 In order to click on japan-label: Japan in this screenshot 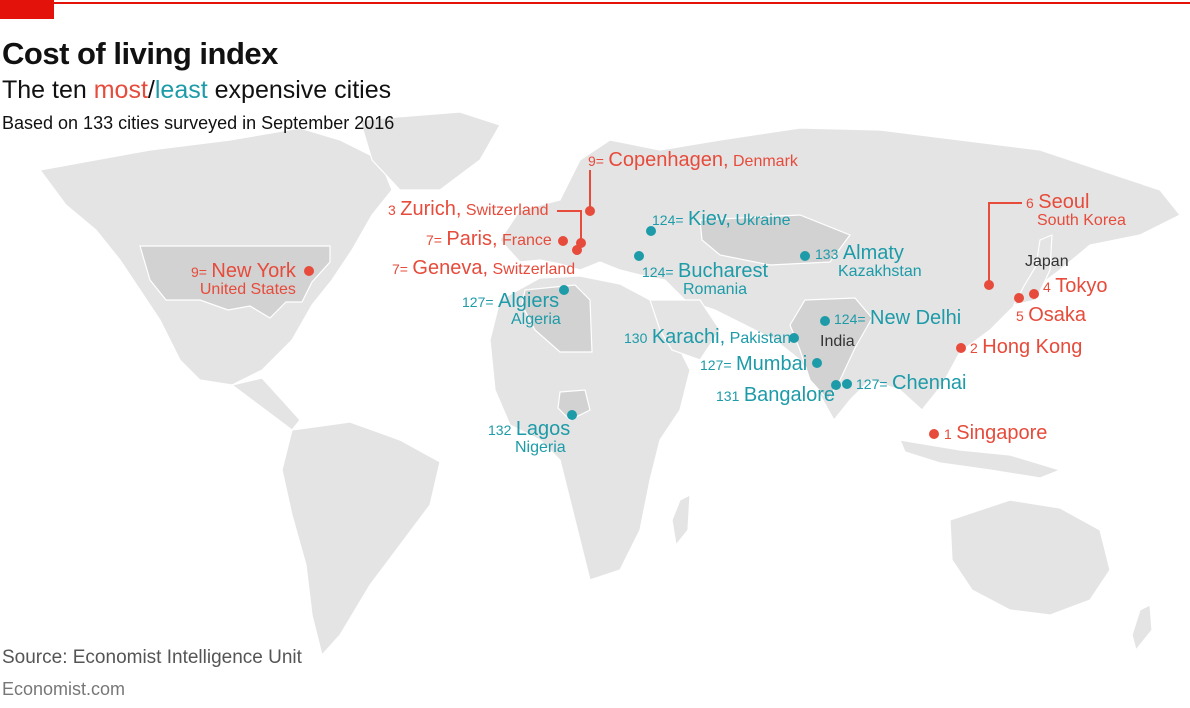, I will do `click(1047, 261)`.